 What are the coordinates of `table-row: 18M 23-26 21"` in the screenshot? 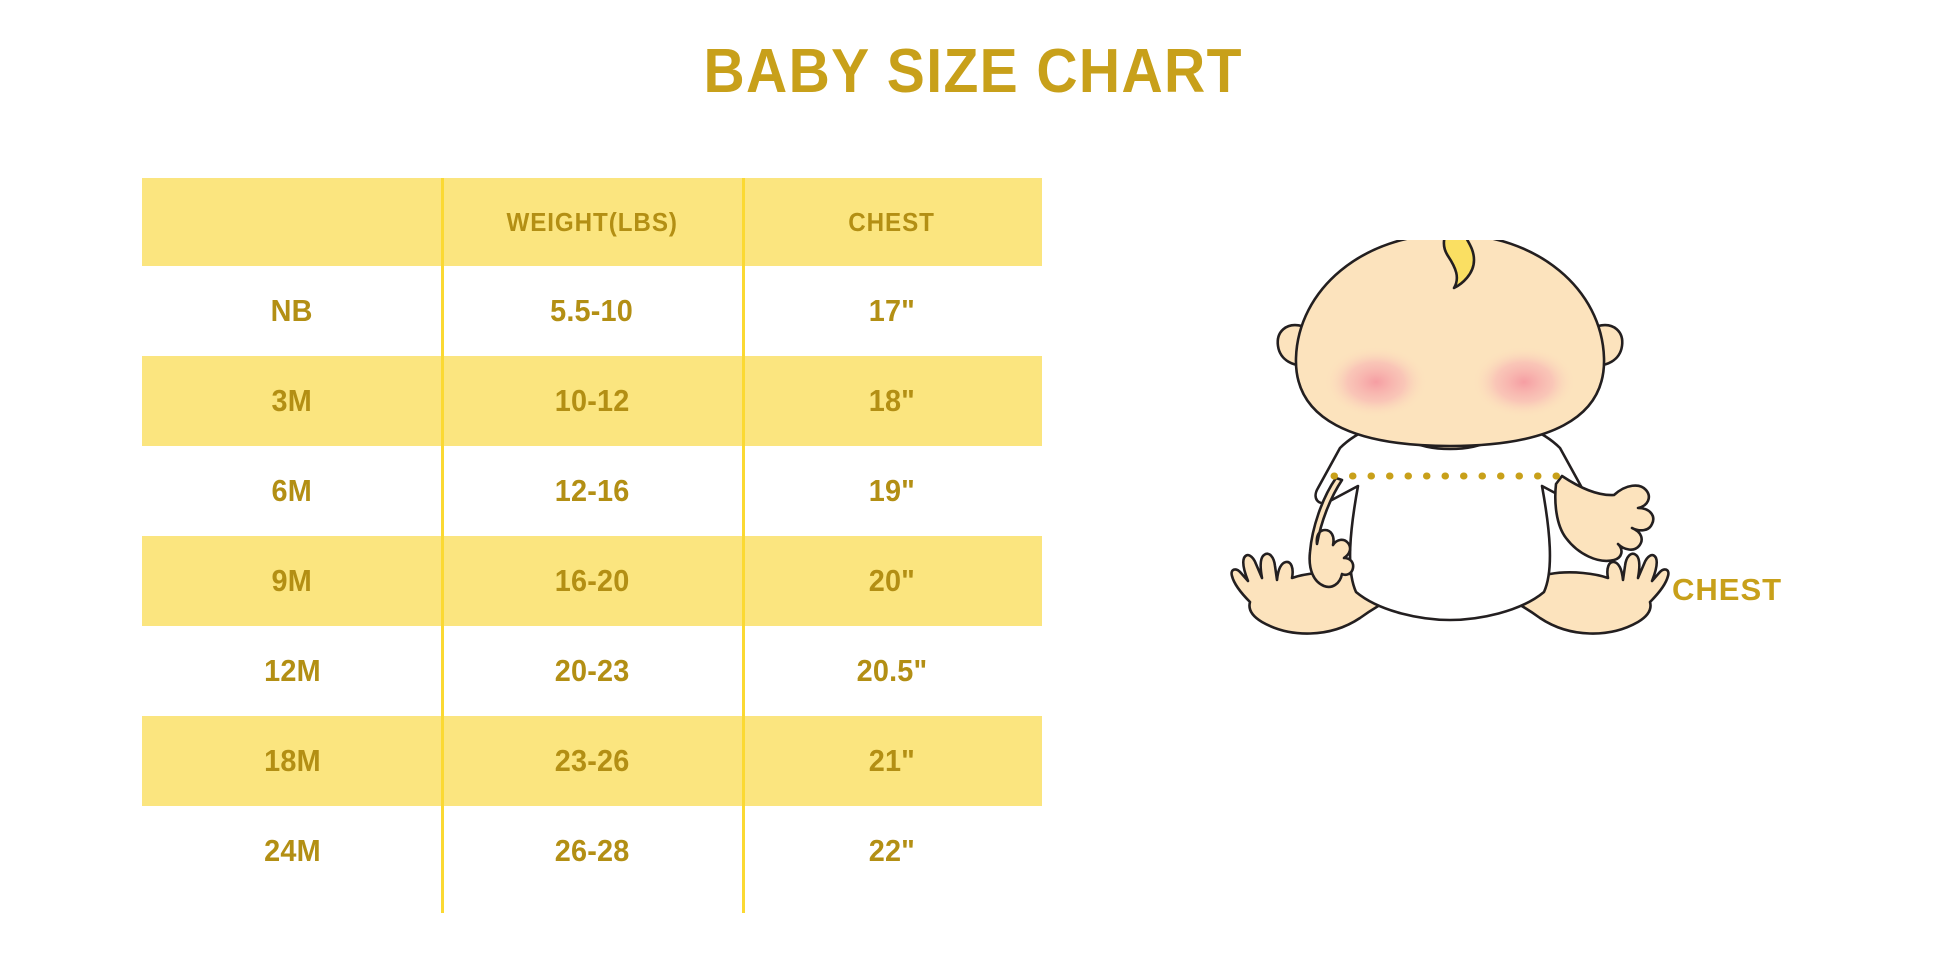 It's located at (592, 761).